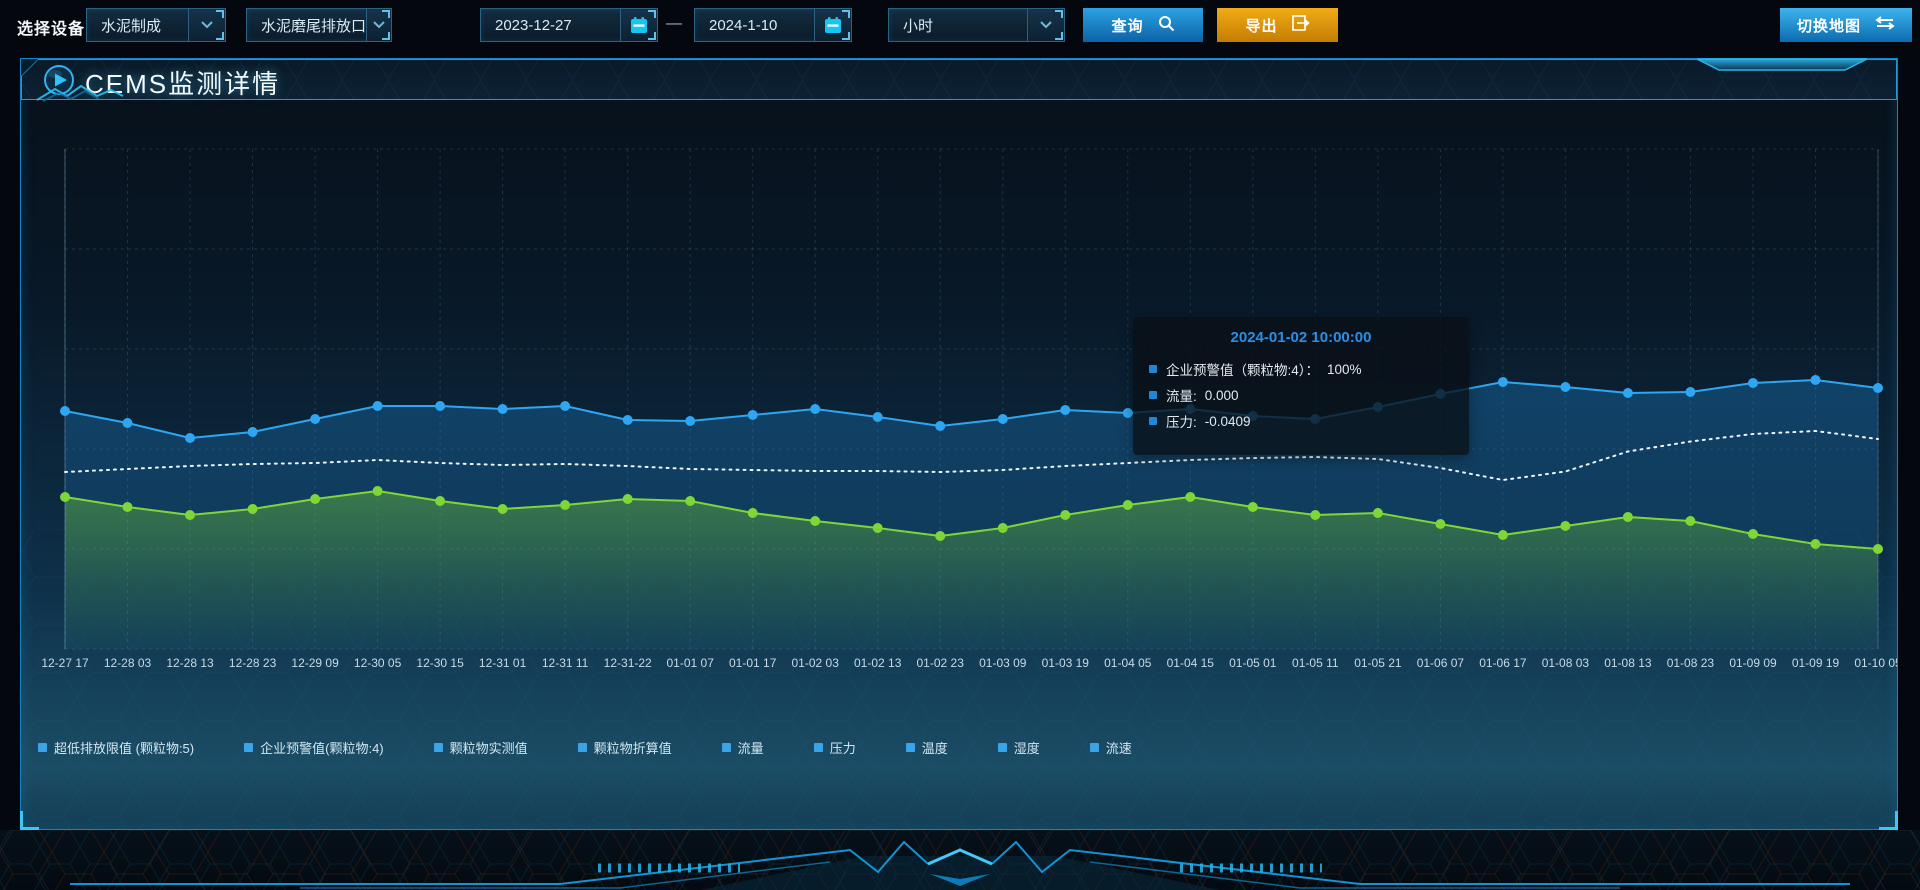 This screenshot has width=1920, height=890. I want to click on x-axis-label: 01-09 09, so click(1753, 663).